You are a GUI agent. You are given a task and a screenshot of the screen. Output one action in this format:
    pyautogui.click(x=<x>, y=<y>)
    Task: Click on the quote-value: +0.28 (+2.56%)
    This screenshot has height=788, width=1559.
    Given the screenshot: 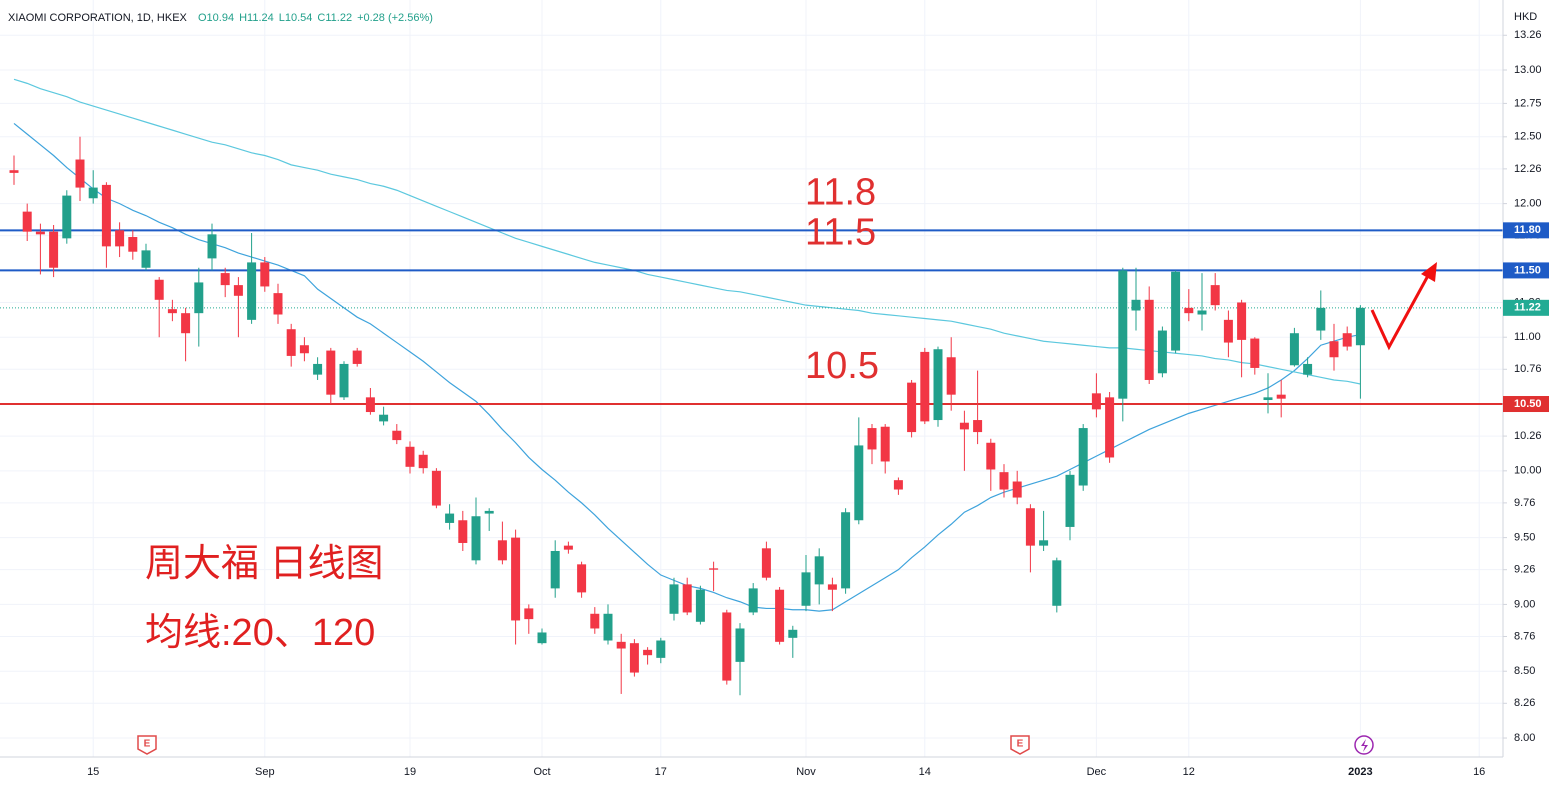 What is the action you would take?
    pyautogui.click(x=395, y=18)
    